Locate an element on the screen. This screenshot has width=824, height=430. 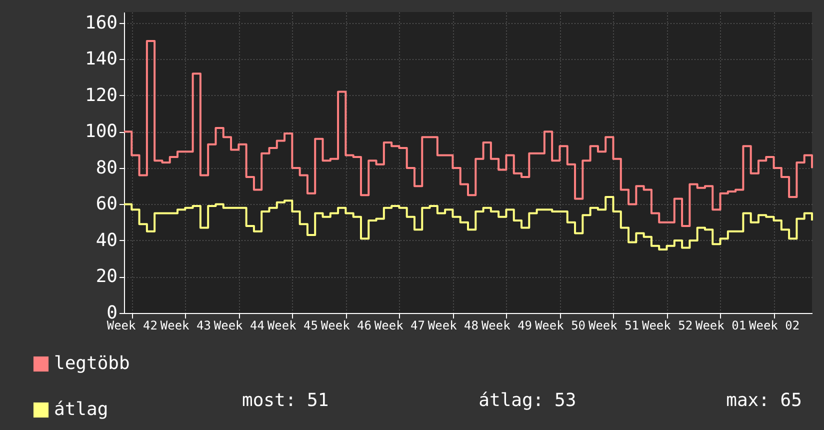
text: most: 51 is located at coordinates (285, 400).